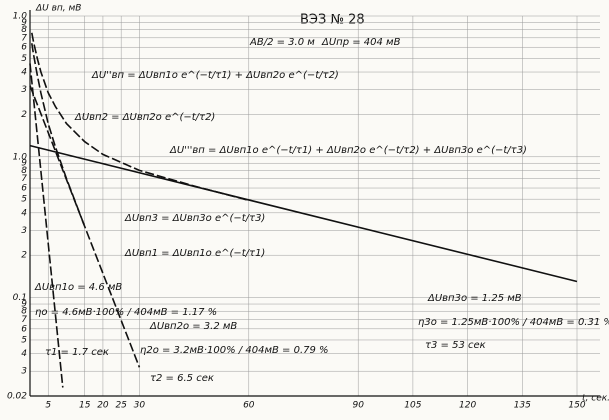 The height and width of the screenshot is (420, 609). Describe the element at coordinates (332, 20) in the screenshot. I see `chart-title: ВЭЗ № 28` at that location.